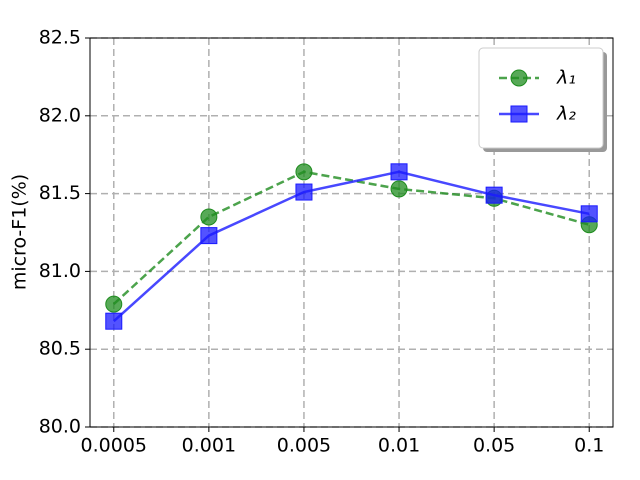 The image size is (640, 480). I want to click on legend-label: λ₂, so click(566, 114).